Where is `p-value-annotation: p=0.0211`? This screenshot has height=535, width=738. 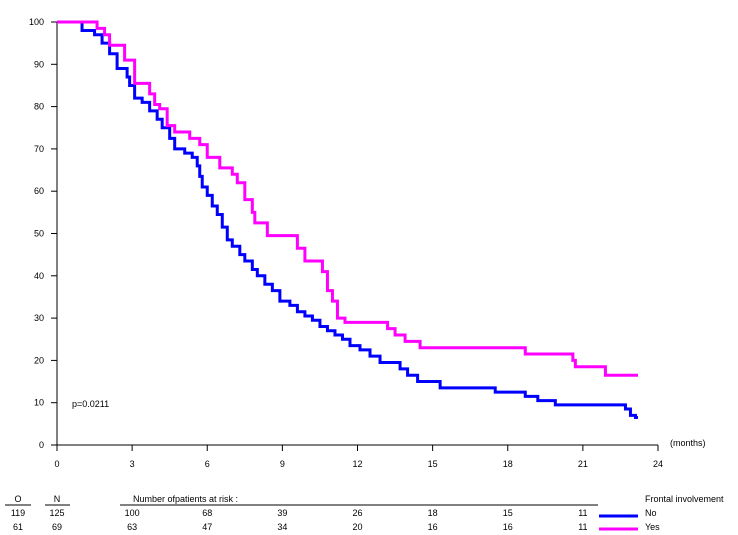
p-value-annotation: p=0.0211 is located at coordinates (90, 404).